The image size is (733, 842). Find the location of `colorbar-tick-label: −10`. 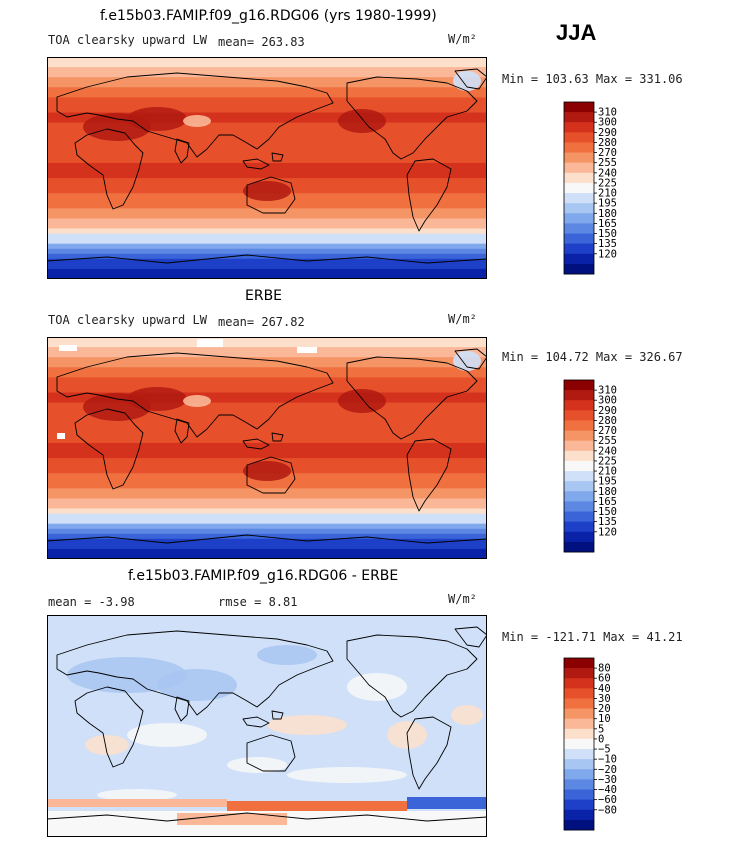

colorbar-tick-label: −10 is located at coordinates (607, 760).